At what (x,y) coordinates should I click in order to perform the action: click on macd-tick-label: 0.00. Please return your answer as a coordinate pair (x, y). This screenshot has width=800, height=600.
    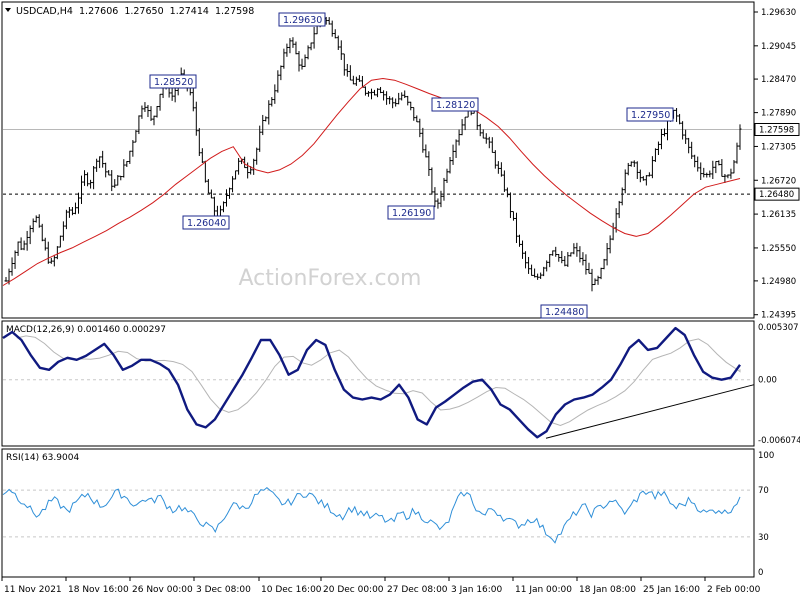
    Looking at the image, I should click on (767, 381).